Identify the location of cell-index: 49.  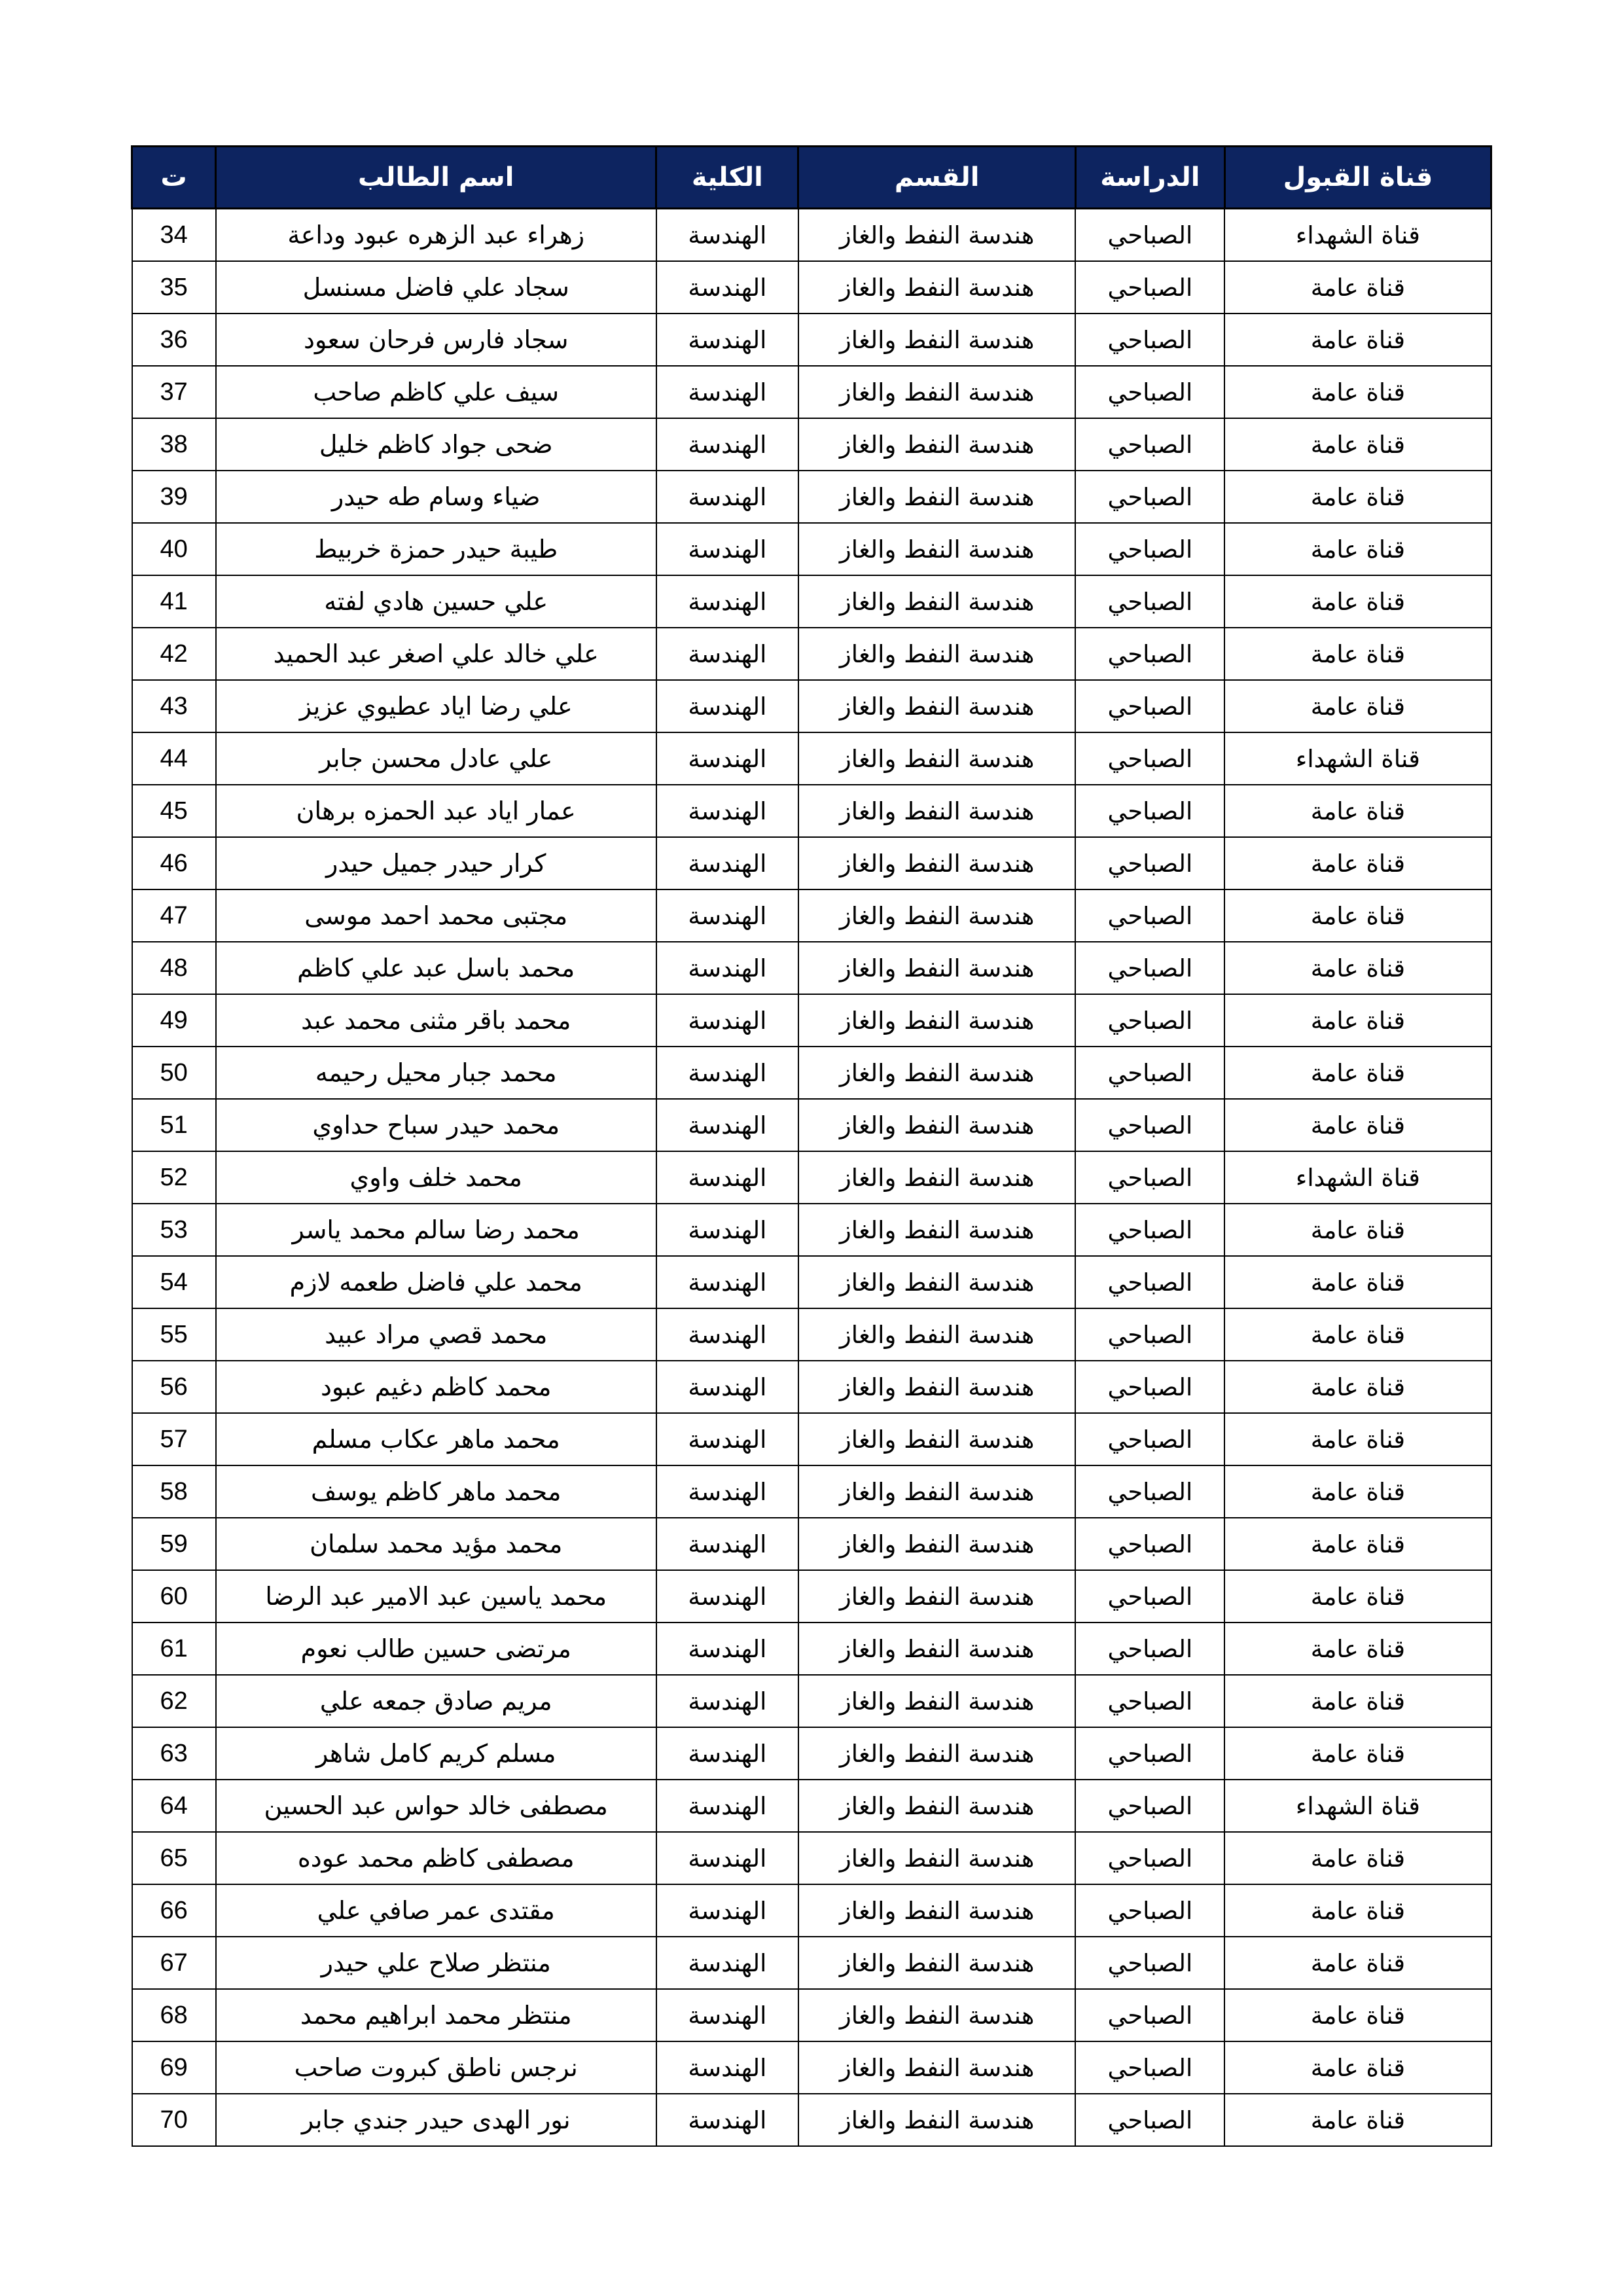
(174, 1020).